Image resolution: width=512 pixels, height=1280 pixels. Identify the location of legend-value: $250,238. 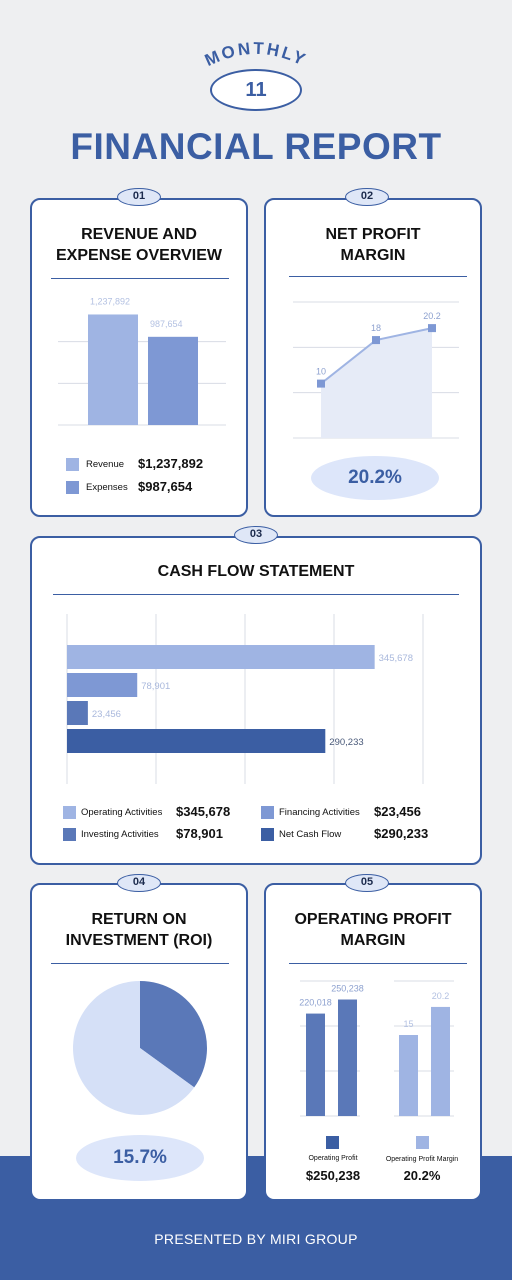
(333, 1175).